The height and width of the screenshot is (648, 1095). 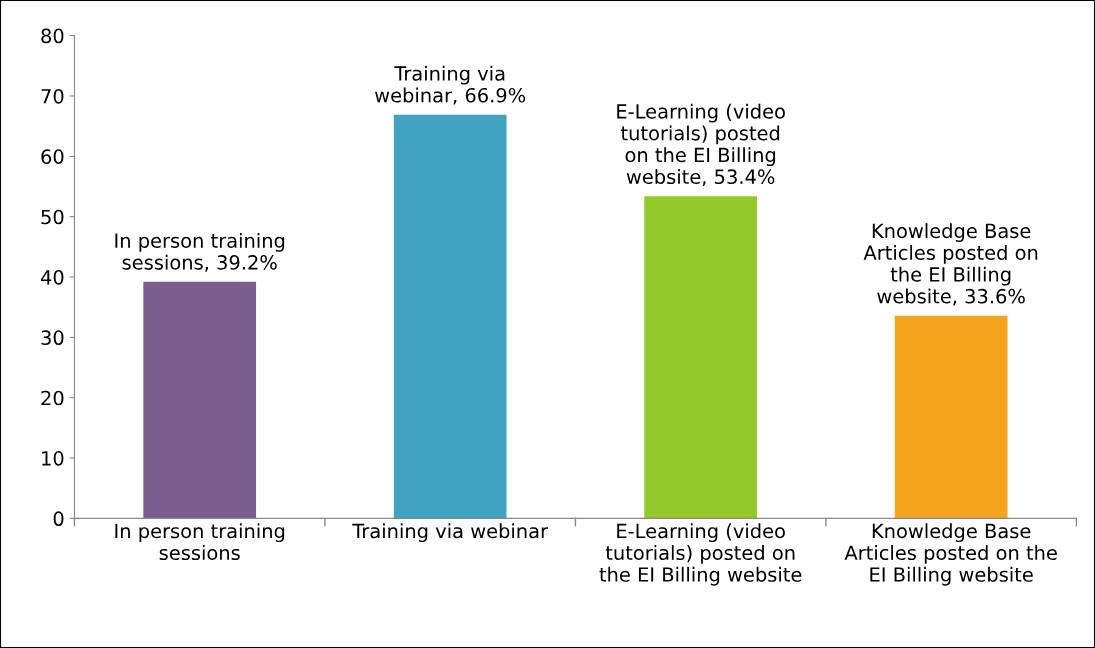 What do you see at coordinates (200, 252) in the screenshot?
I see `data-label: In person training sessions, 39.2%` at bounding box center [200, 252].